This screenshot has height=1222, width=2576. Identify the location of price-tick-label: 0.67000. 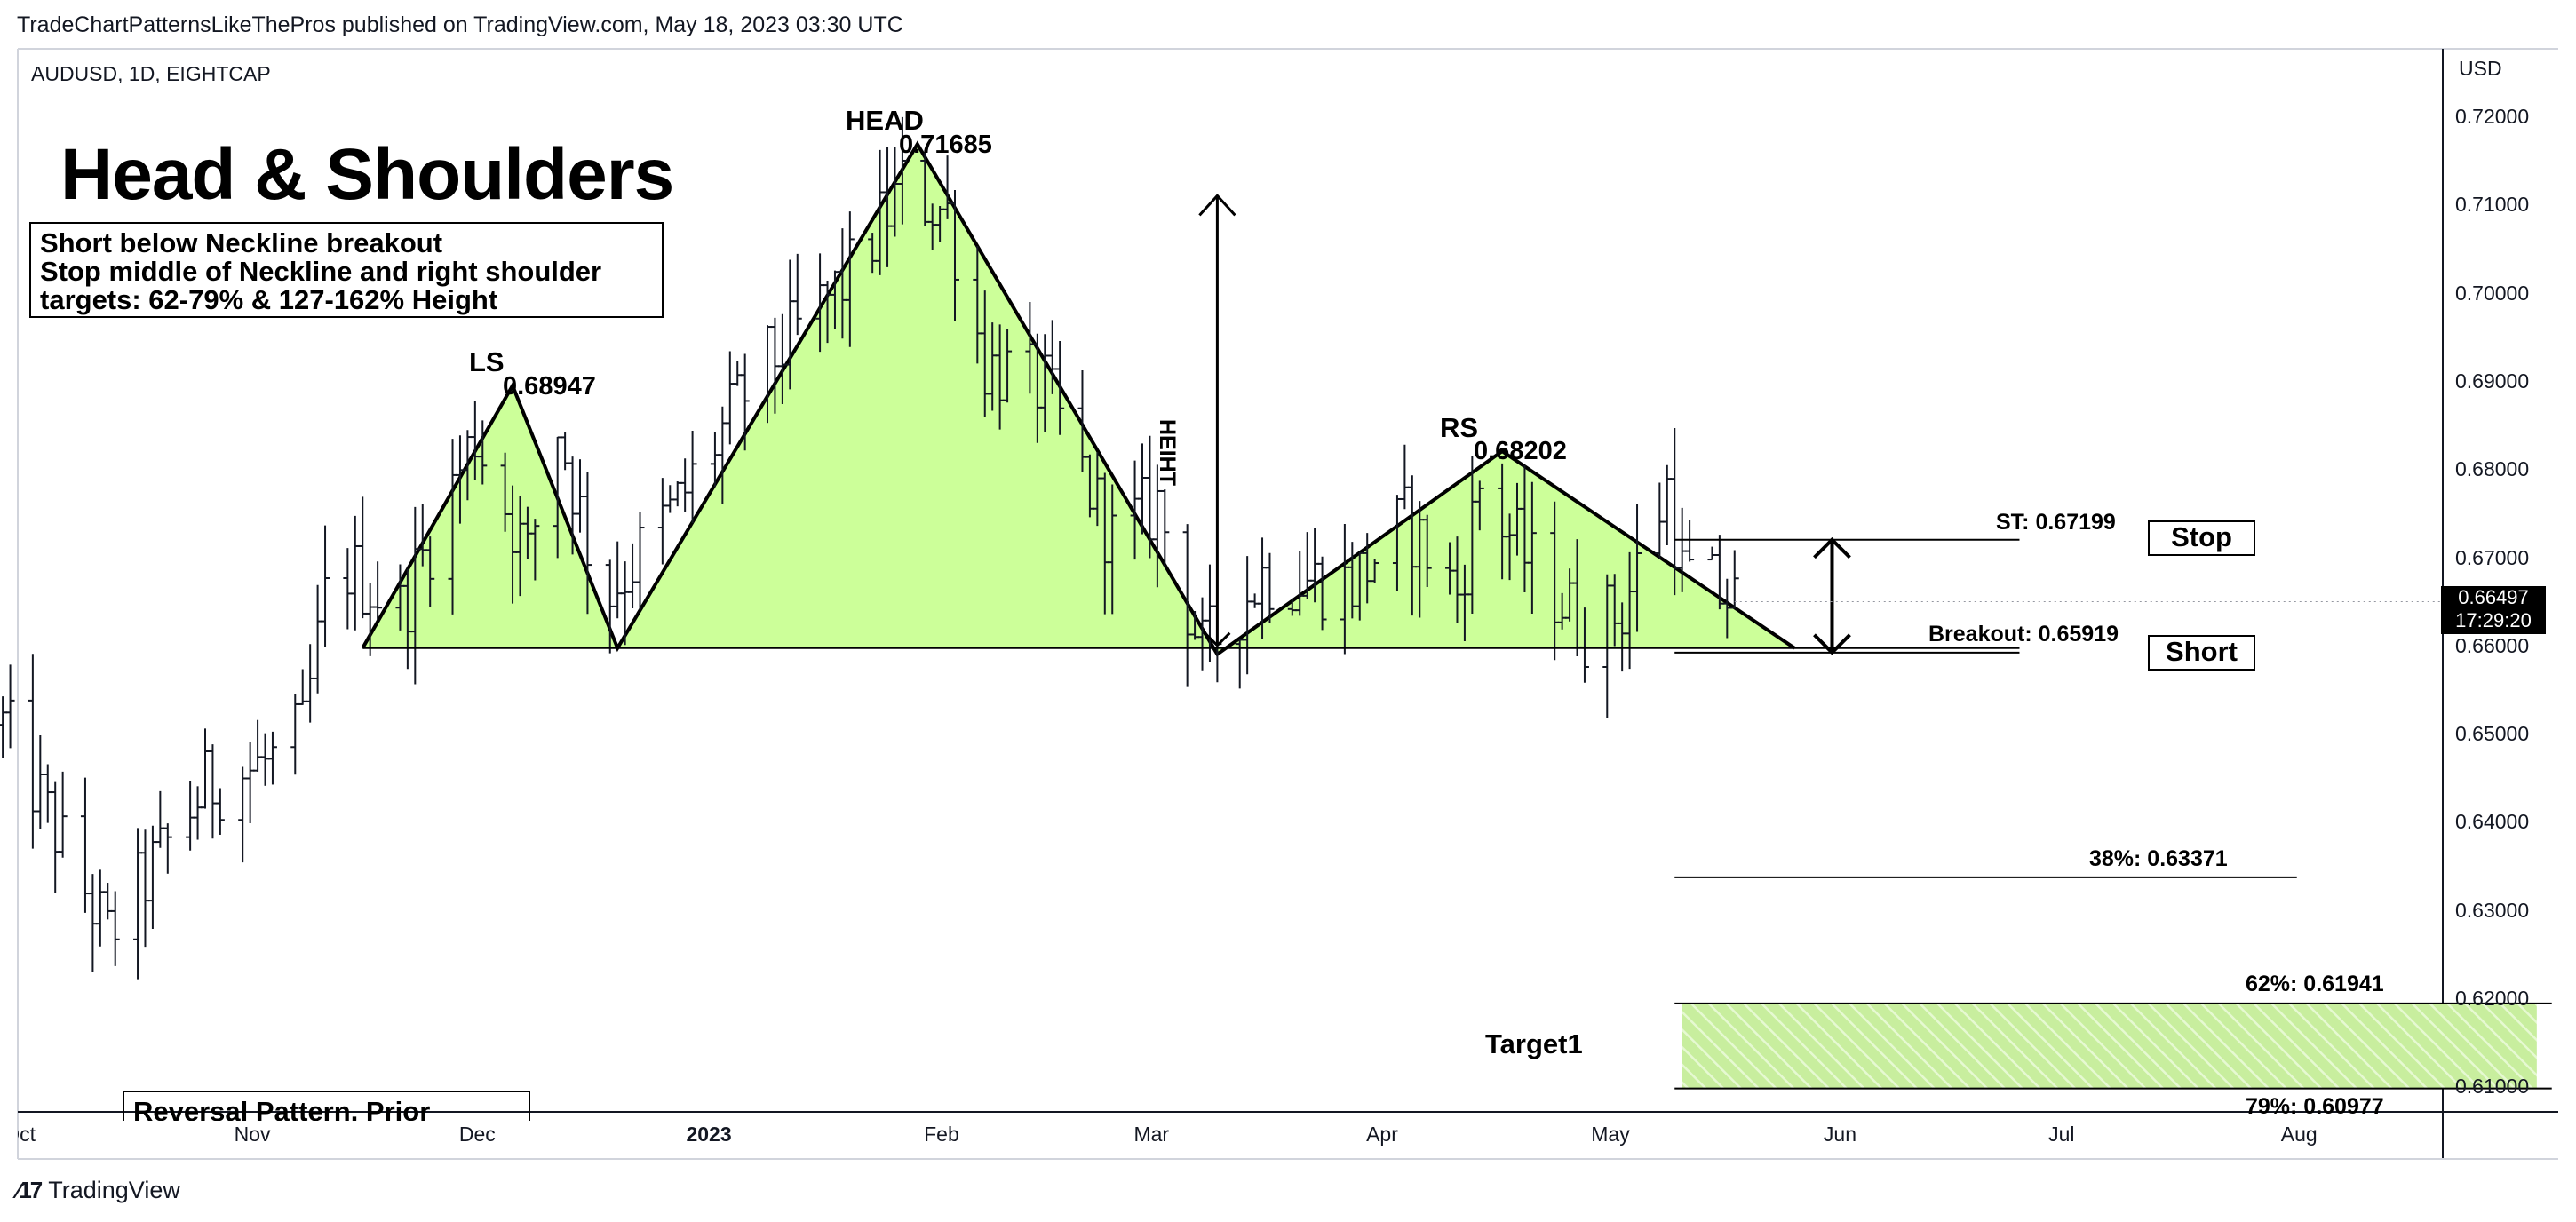
(2492, 557).